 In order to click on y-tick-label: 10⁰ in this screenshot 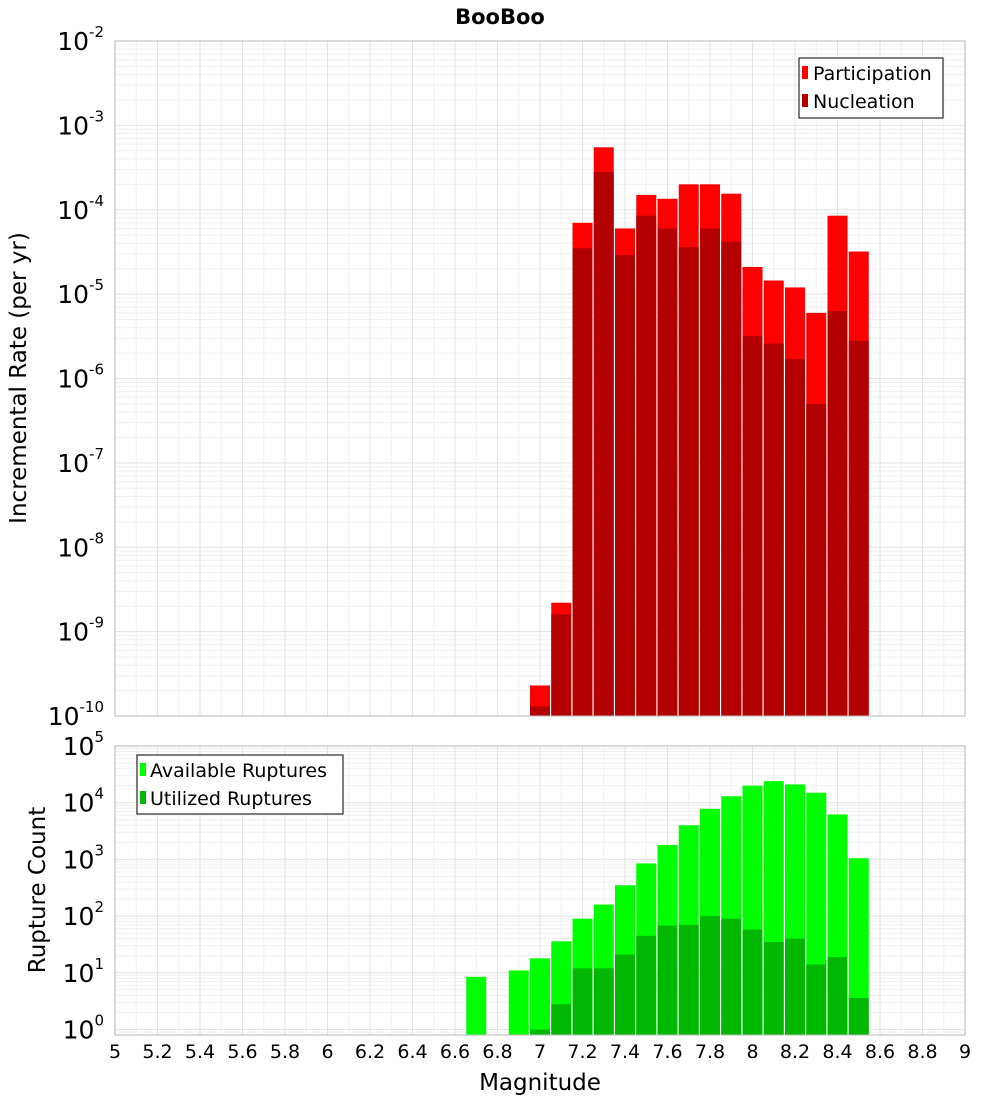, I will do `click(83, 1028)`.